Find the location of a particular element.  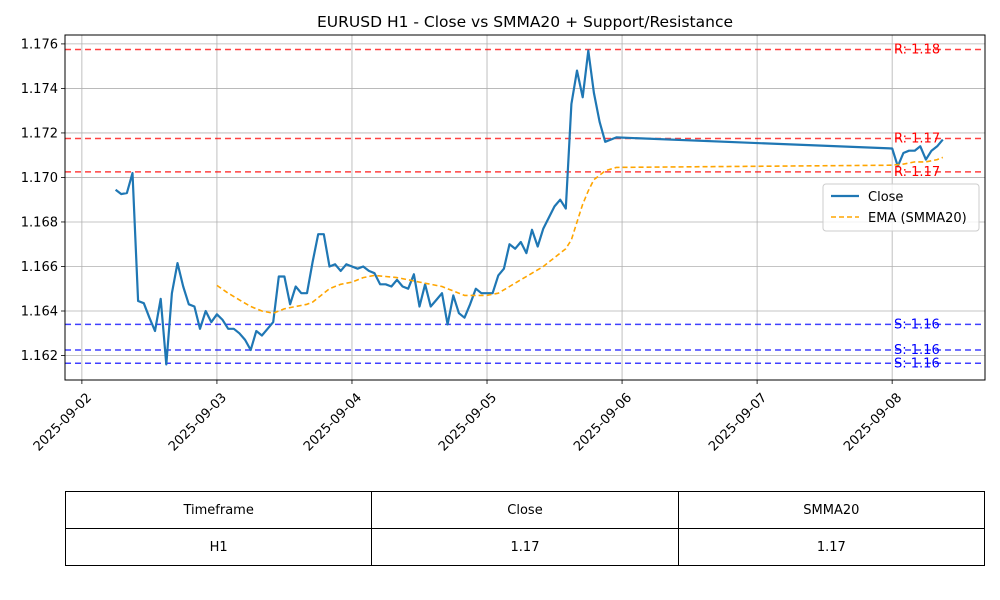

x-tick-label: 2025-09-02 is located at coordinates (63, 422).